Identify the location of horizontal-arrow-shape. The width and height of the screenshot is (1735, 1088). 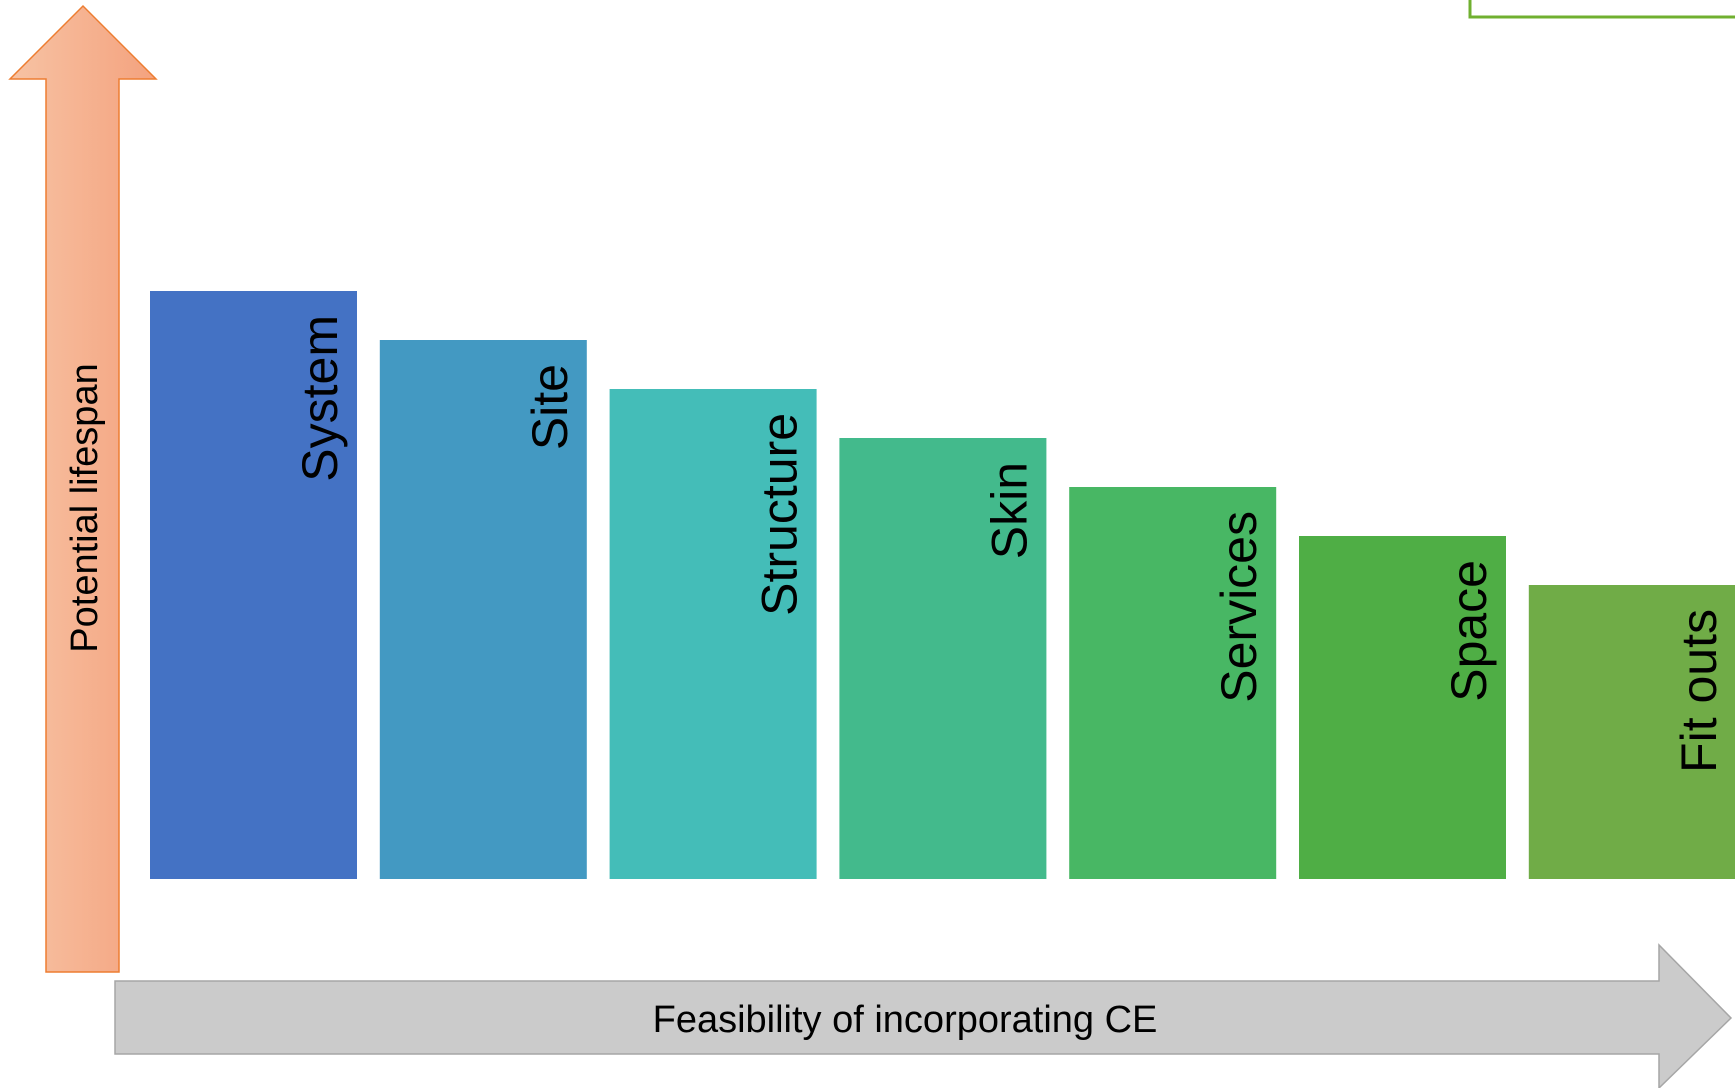
(923, 1015).